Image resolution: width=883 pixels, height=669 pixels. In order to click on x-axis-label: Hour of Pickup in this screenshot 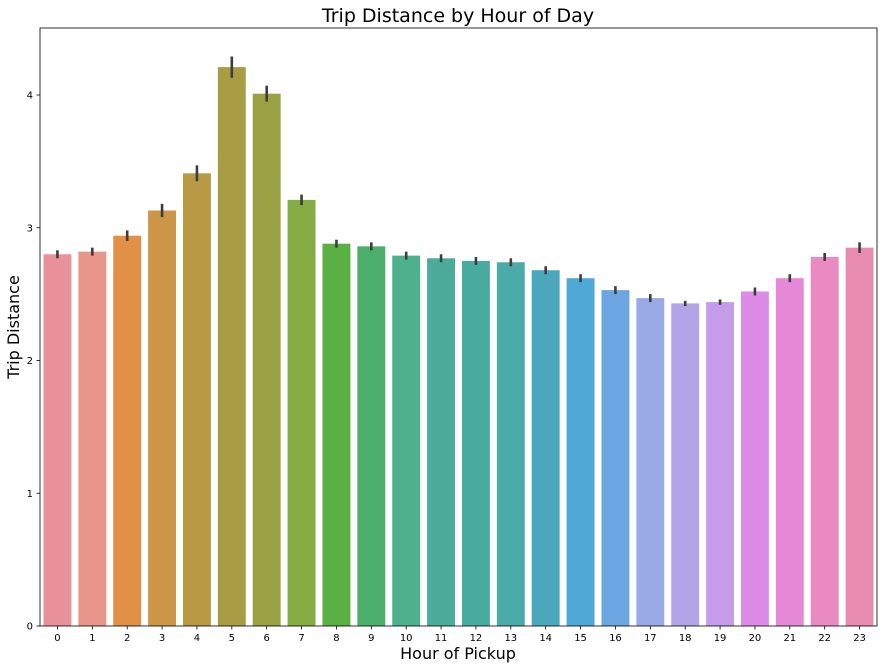, I will do `click(458, 653)`.